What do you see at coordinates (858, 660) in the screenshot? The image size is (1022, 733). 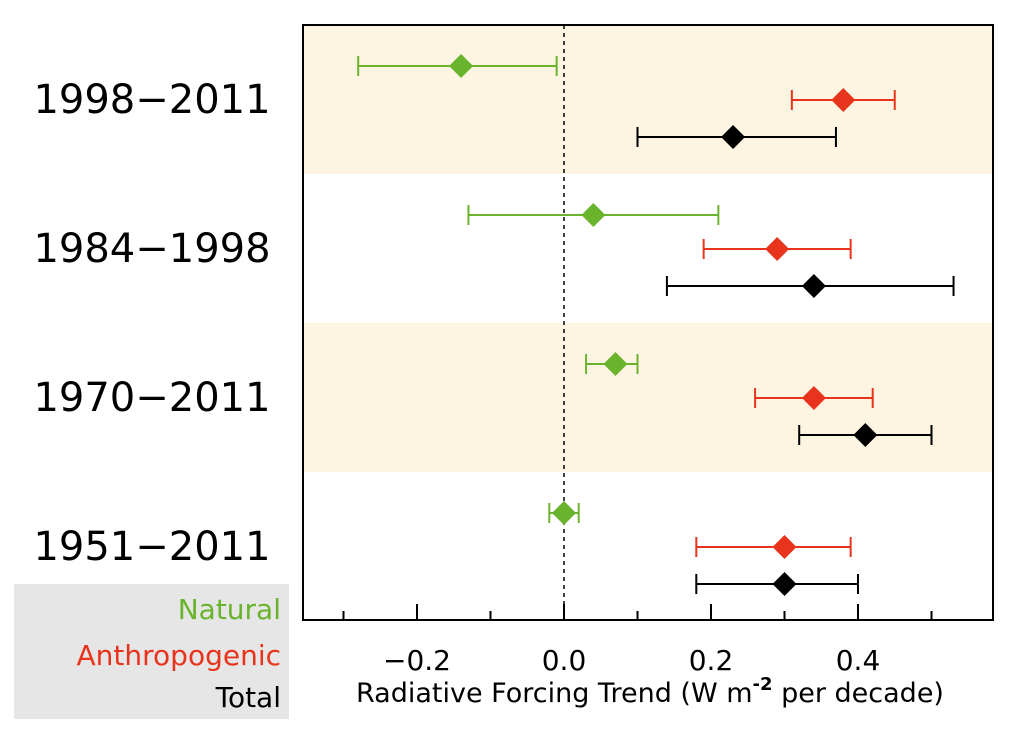 I see `x-tick-label: 0.4` at bounding box center [858, 660].